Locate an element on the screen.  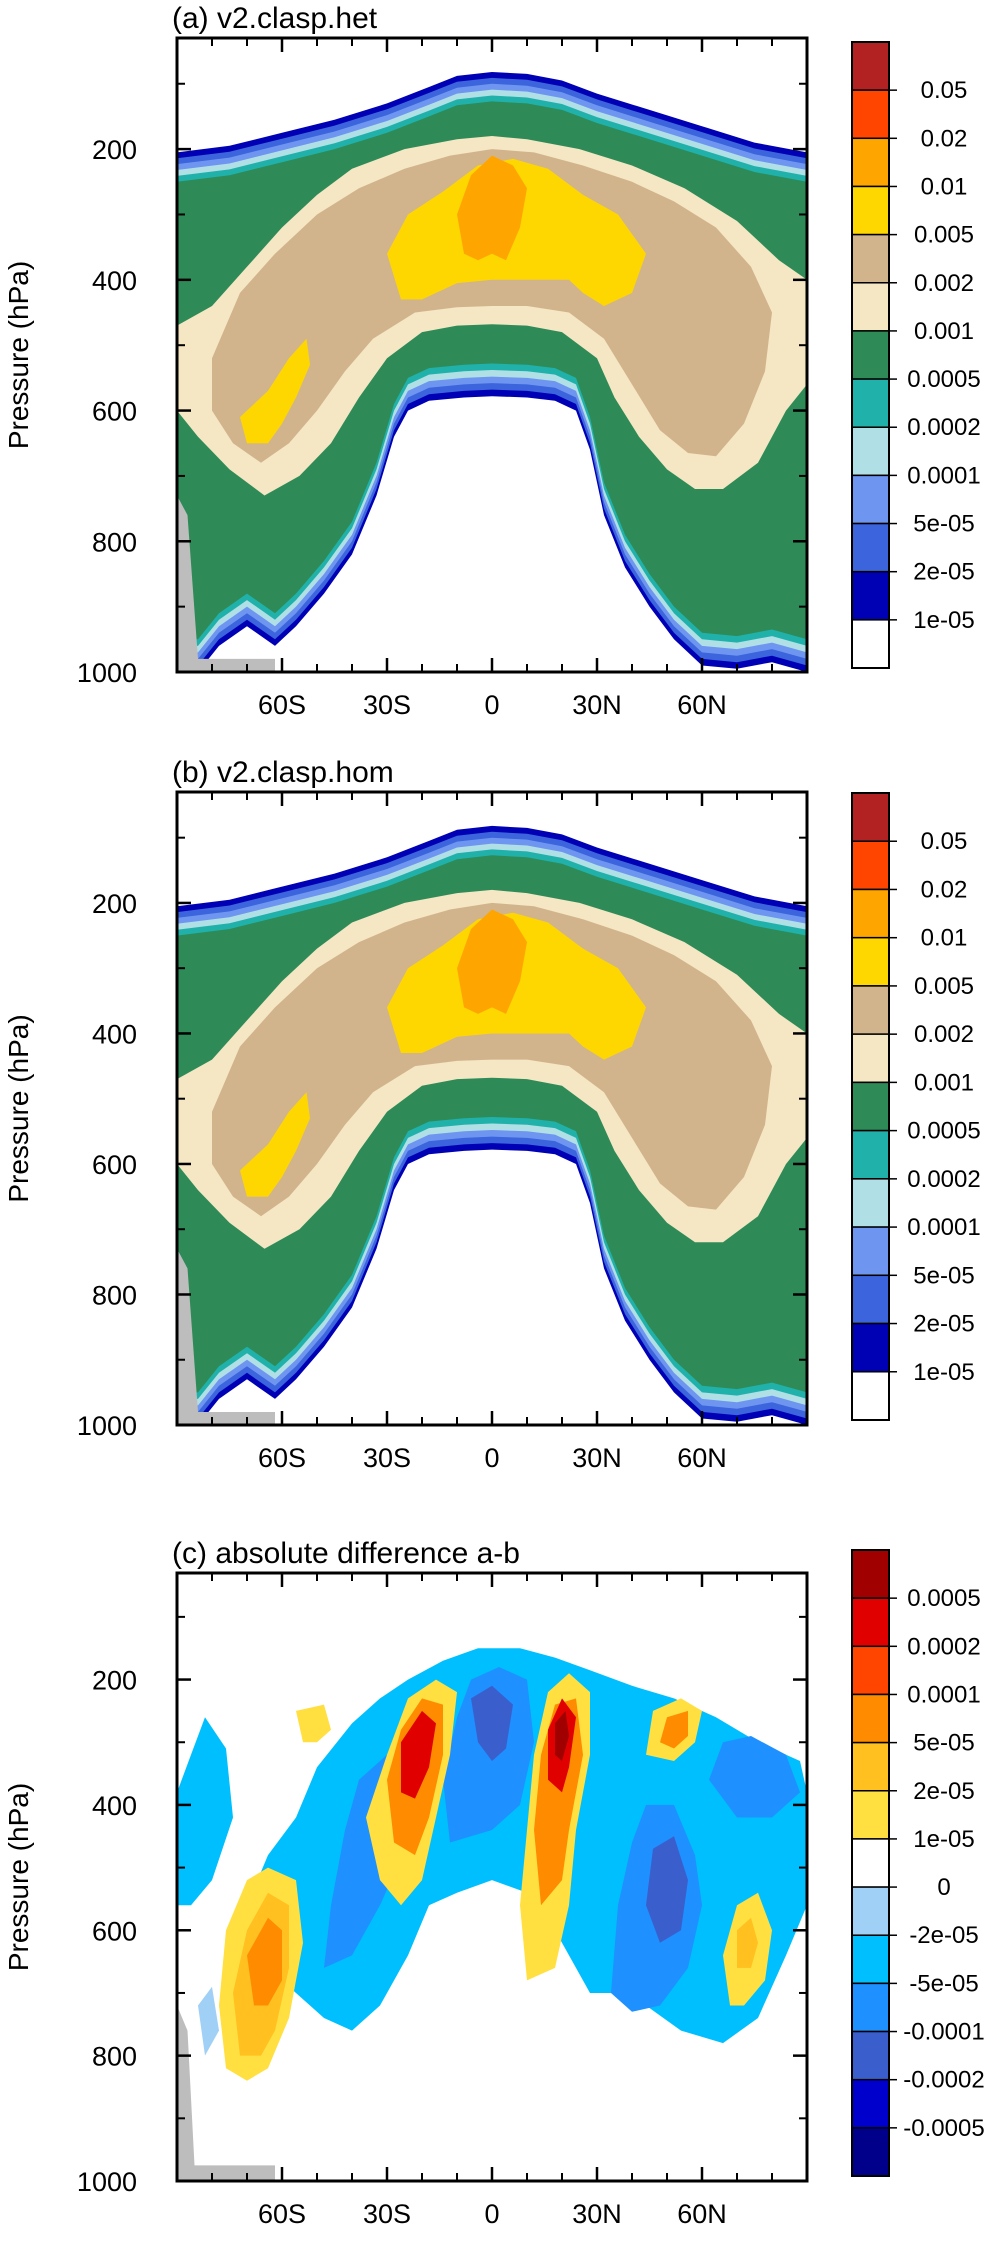
colorbar-label: 0.002 is located at coordinates (944, 283).